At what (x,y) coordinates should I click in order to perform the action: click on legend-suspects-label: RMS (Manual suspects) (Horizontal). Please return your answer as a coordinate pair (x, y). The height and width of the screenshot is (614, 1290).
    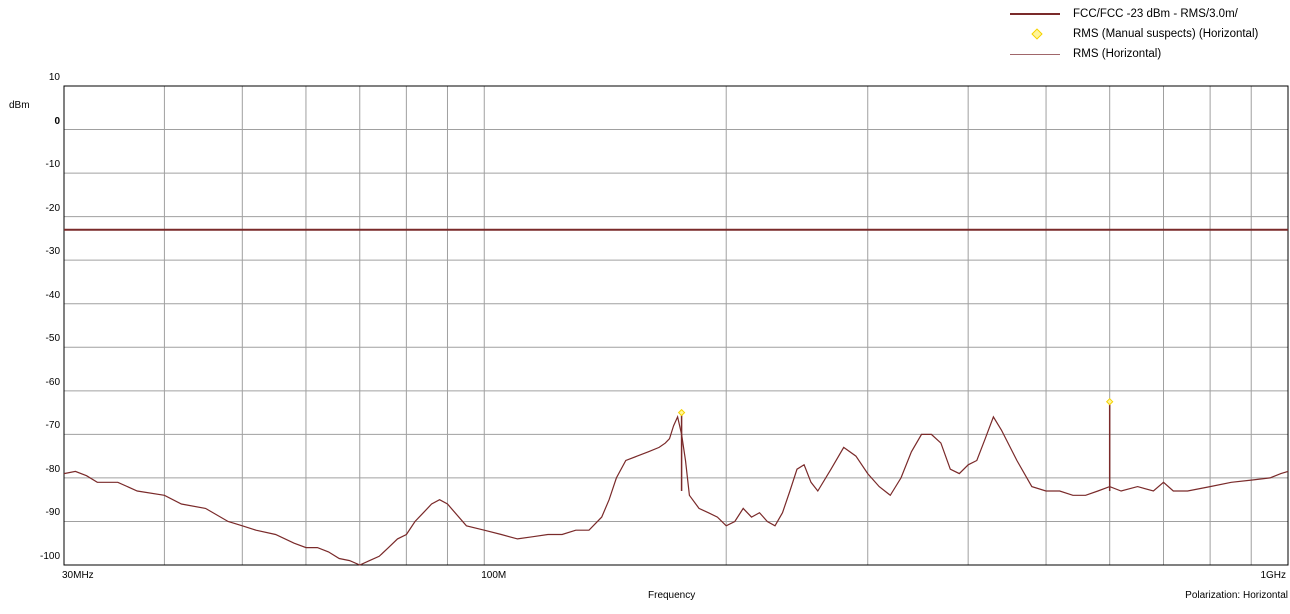
    Looking at the image, I should click on (1166, 34).